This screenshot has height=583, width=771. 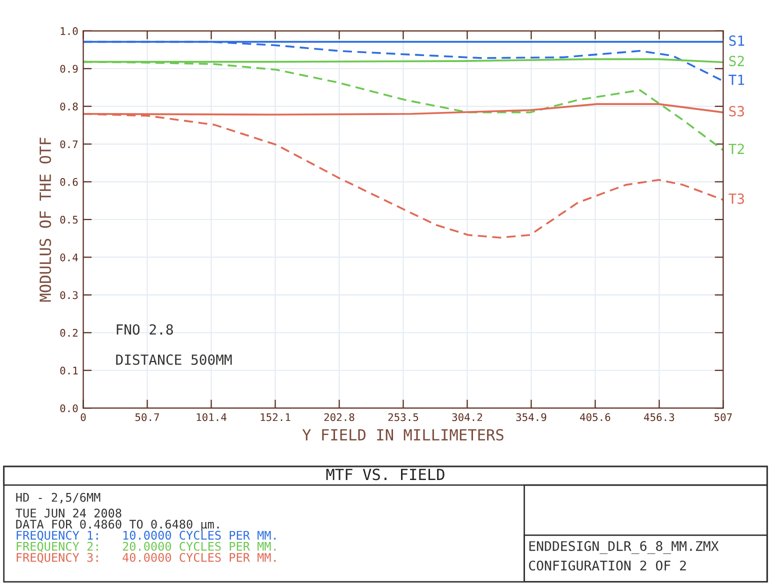 I want to click on y-tick-label: 0.3, so click(x=69, y=295).